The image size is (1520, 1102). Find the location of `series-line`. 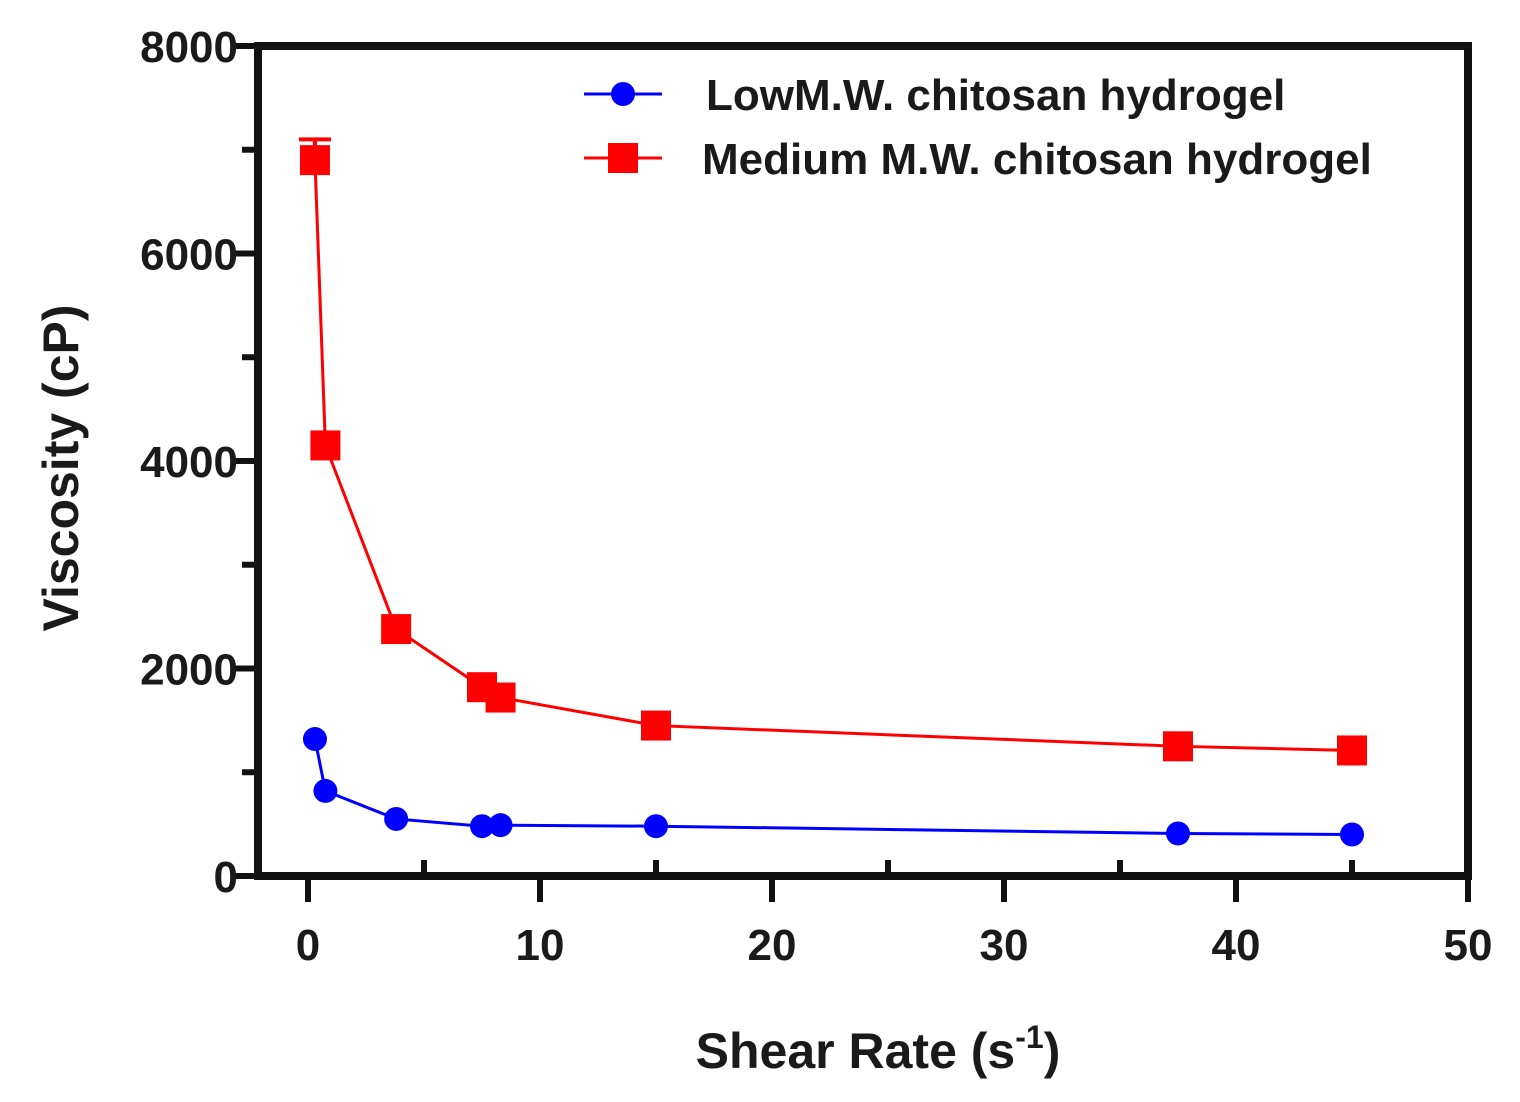

series-line is located at coordinates (833, 787).